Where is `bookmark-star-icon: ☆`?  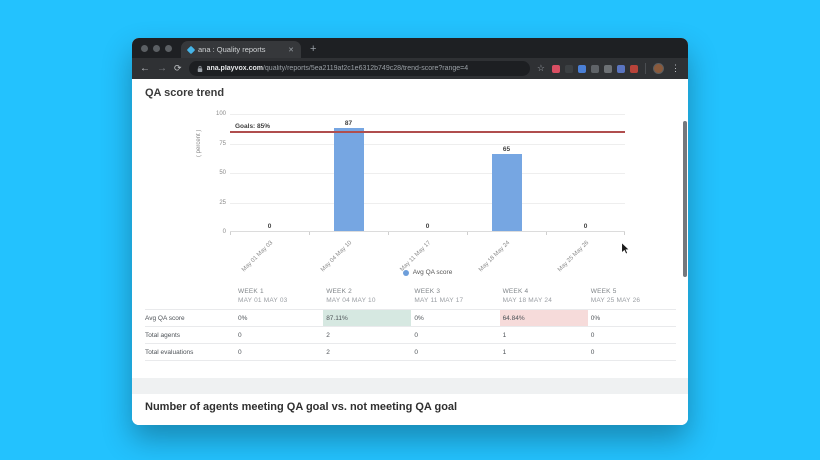 bookmark-star-icon: ☆ is located at coordinates (540, 68).